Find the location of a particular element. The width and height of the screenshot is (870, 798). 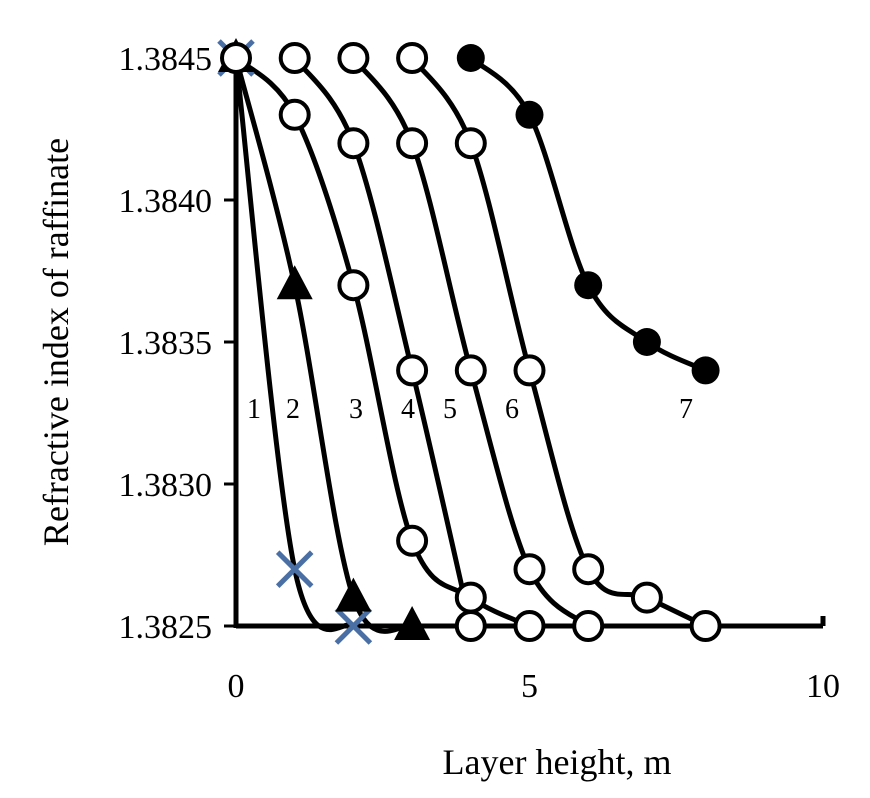

x-tick-label: 10 is located at coordinates (823, 686).